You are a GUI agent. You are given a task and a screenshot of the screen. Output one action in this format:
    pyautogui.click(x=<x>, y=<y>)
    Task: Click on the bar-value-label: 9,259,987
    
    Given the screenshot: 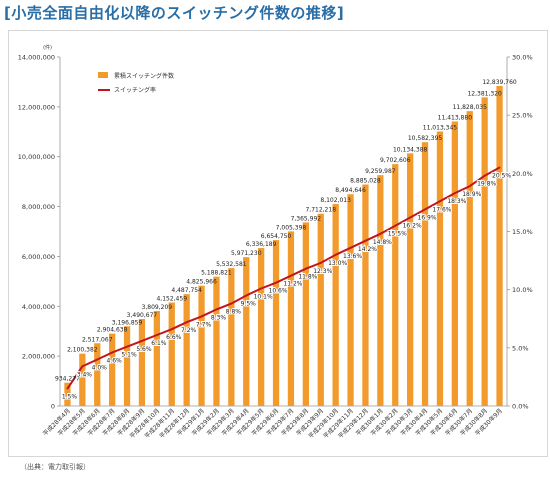 What is the action you would take?
    pyautogui.click(x=380, y=171)
    